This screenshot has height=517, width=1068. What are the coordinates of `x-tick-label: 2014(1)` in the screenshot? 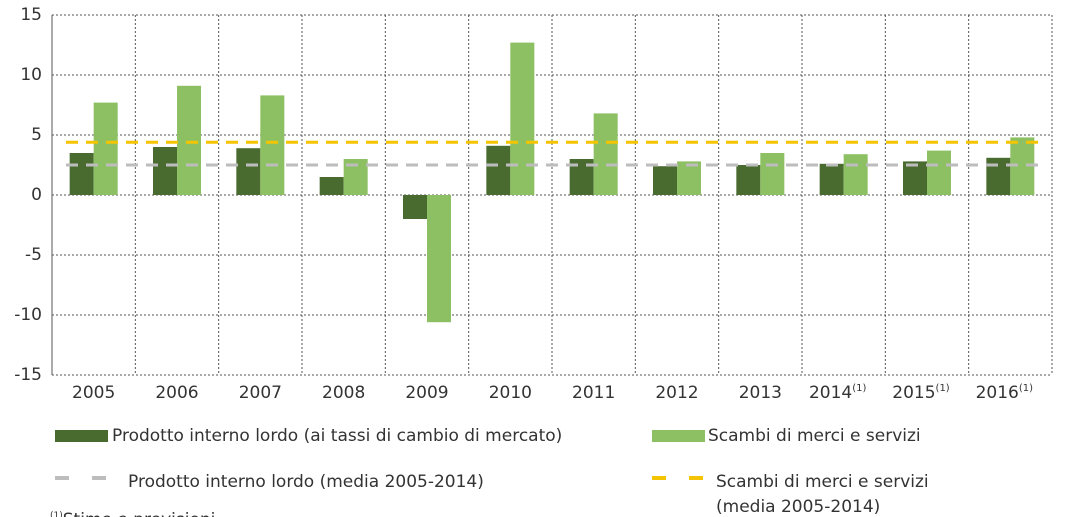 It's located at (838, 393).